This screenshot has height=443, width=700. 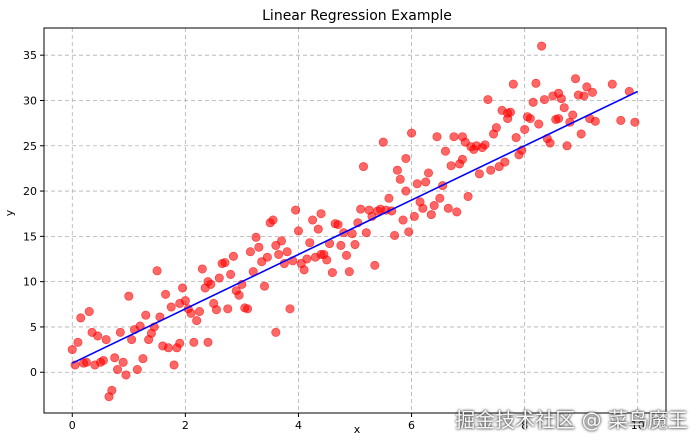 I want to click on y-tick-label: 25, so click(x=30, y=146).